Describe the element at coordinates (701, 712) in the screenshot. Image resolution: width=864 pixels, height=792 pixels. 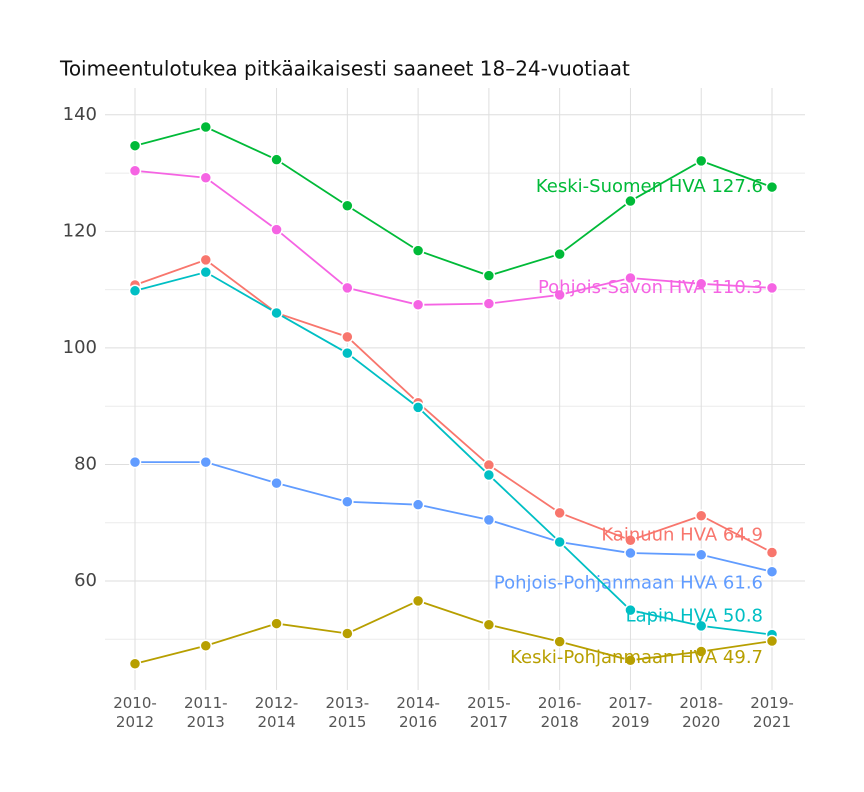
I see `x-tick-label: 2018-2020` at that location.